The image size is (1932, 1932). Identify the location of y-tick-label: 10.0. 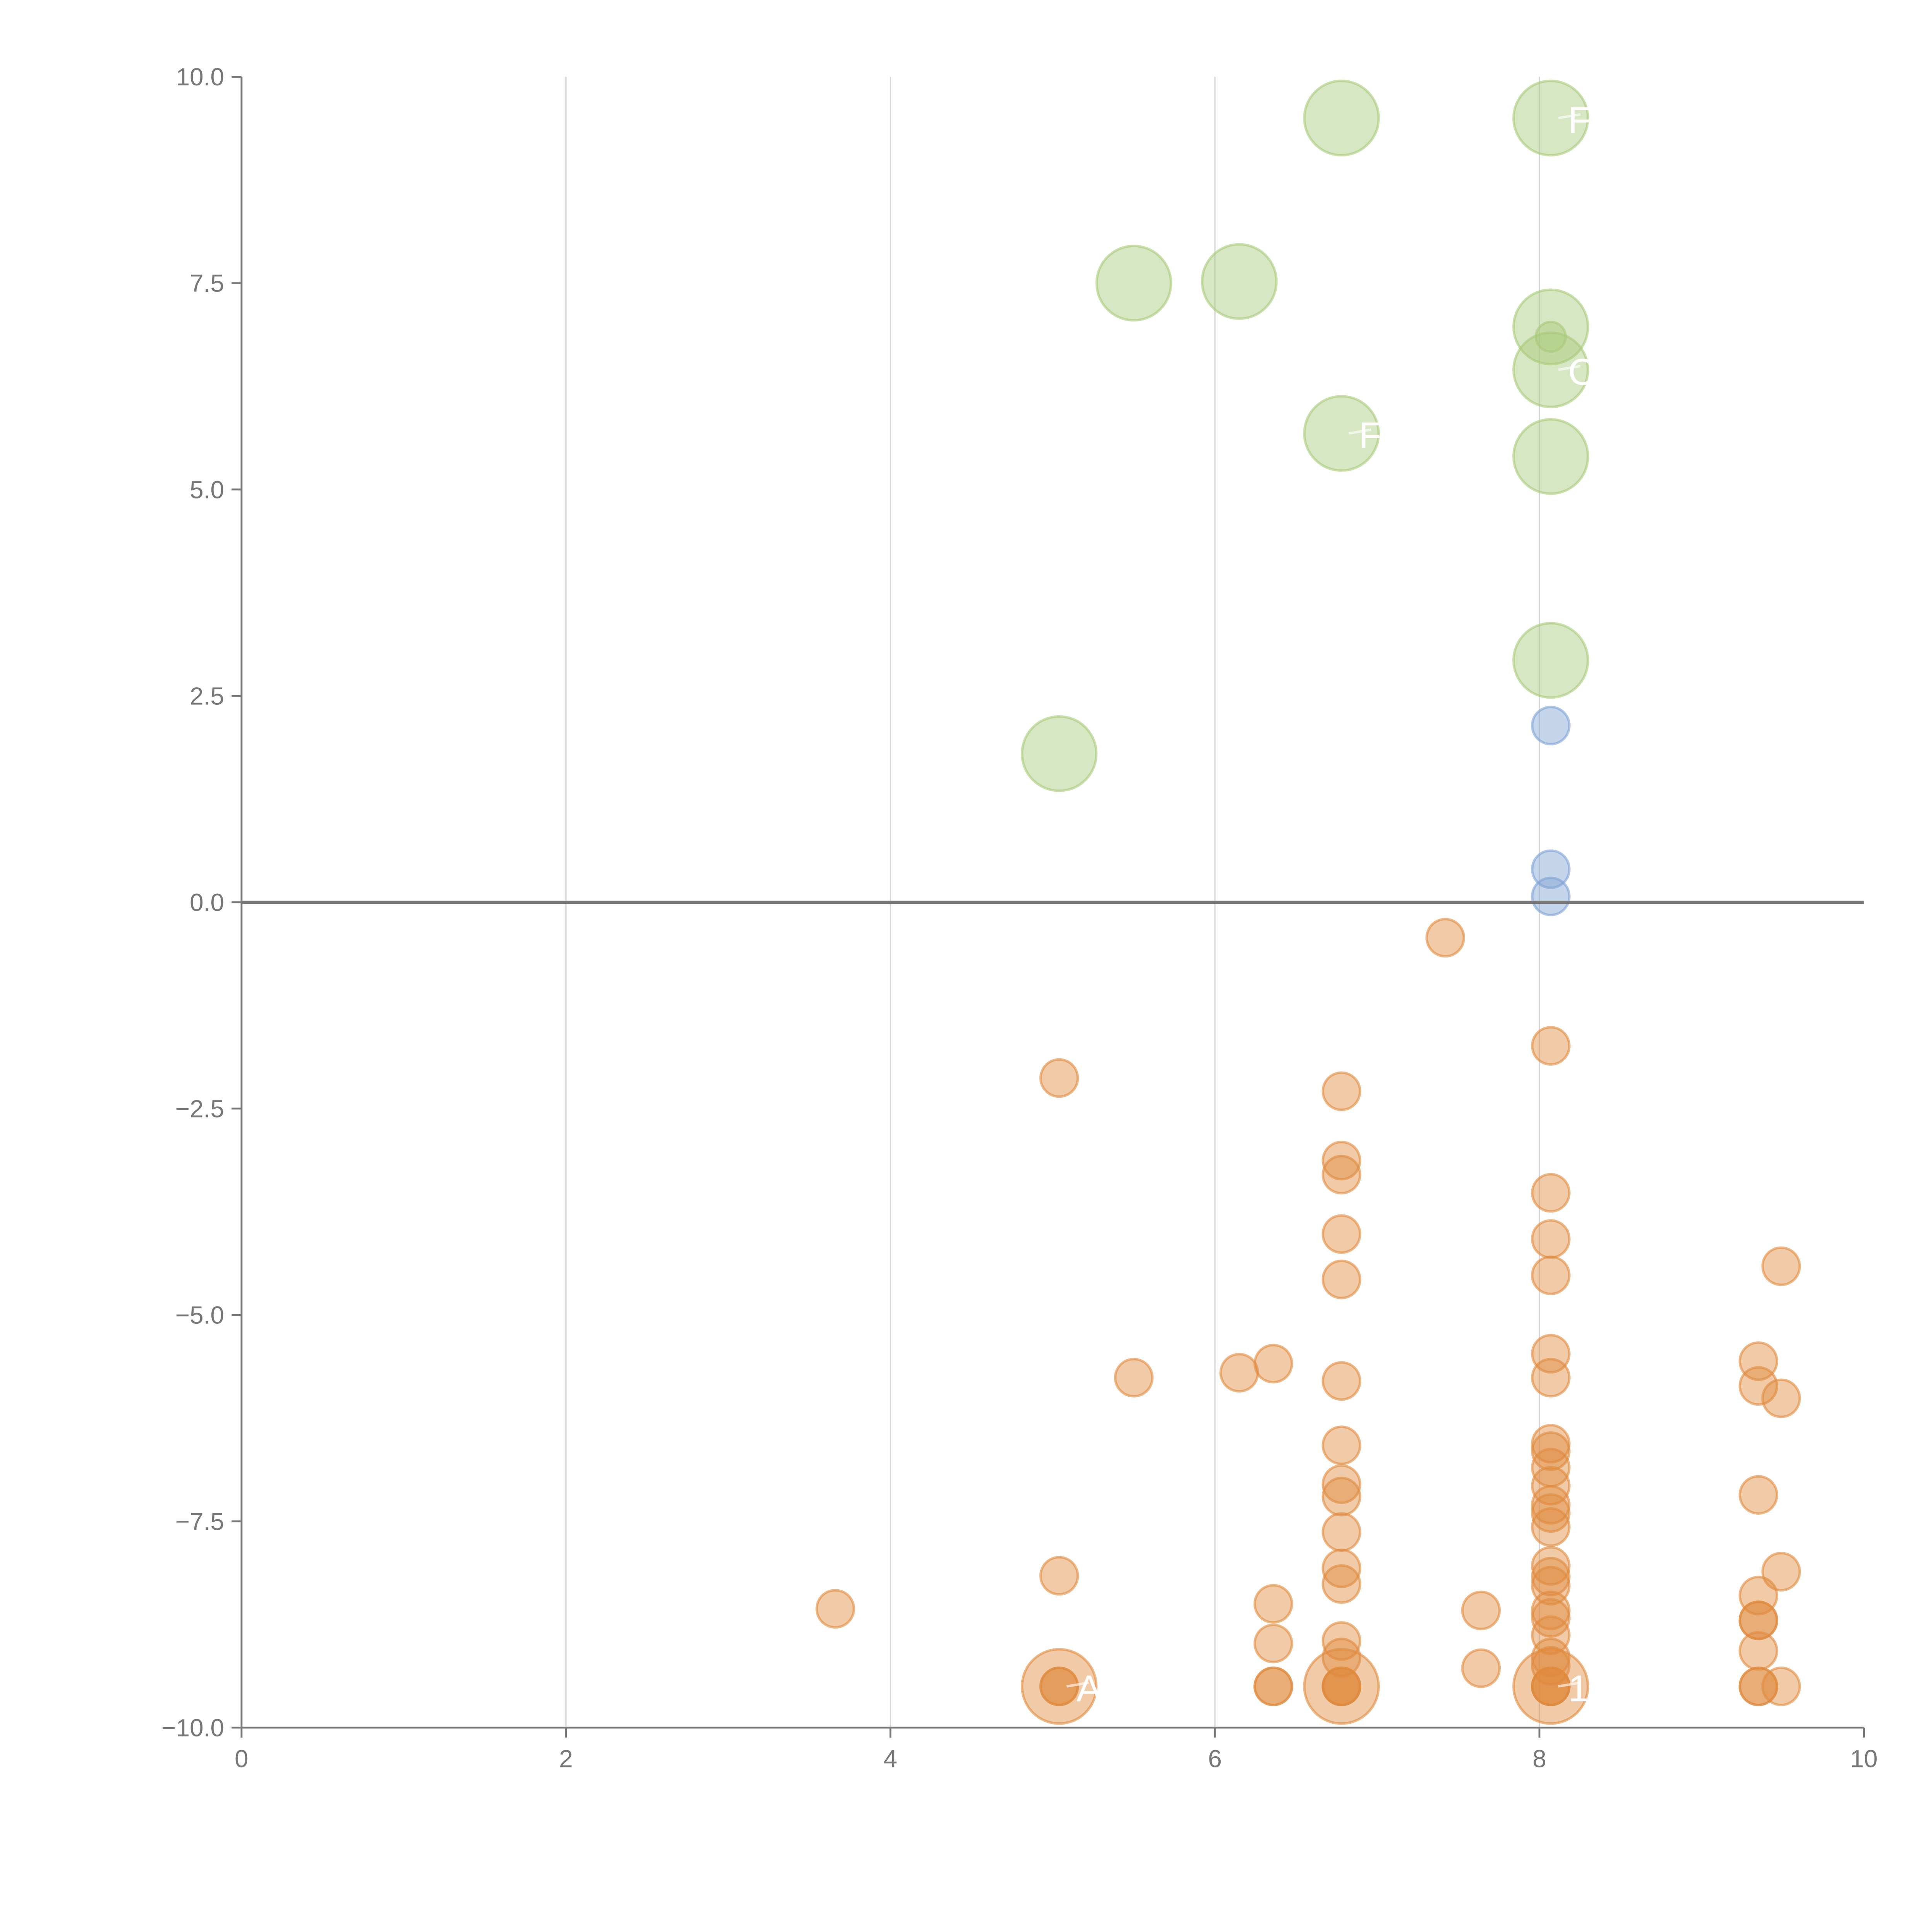
(200, 77).